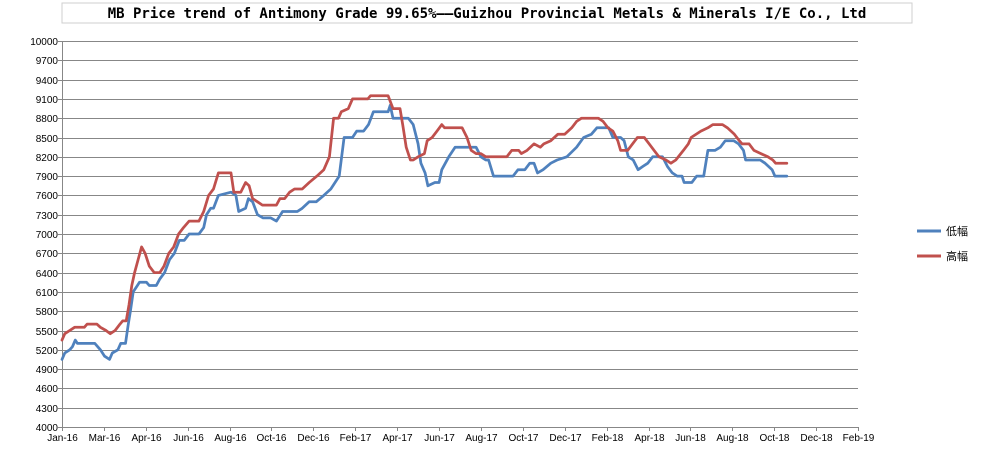 The image size is (989, 459). Describe the element at coordinates (957, 256) in the screenshot. I see `legend-label-2: 高幅` at that location.